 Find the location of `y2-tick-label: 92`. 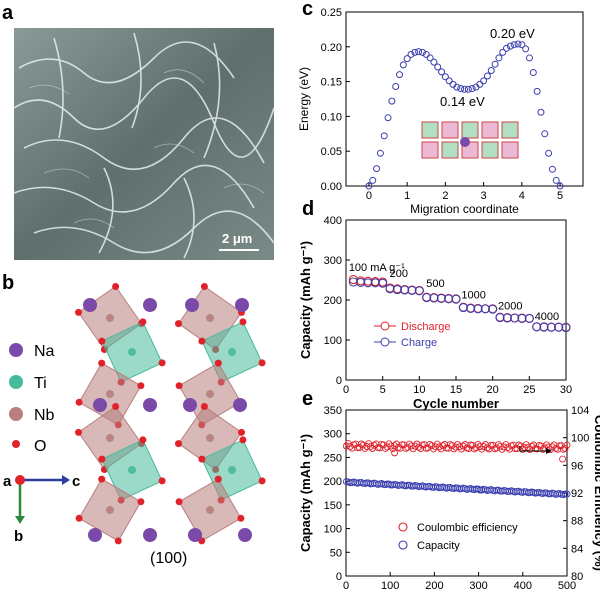

y2-tick-label: 92 is located at coordinates (577, 494).